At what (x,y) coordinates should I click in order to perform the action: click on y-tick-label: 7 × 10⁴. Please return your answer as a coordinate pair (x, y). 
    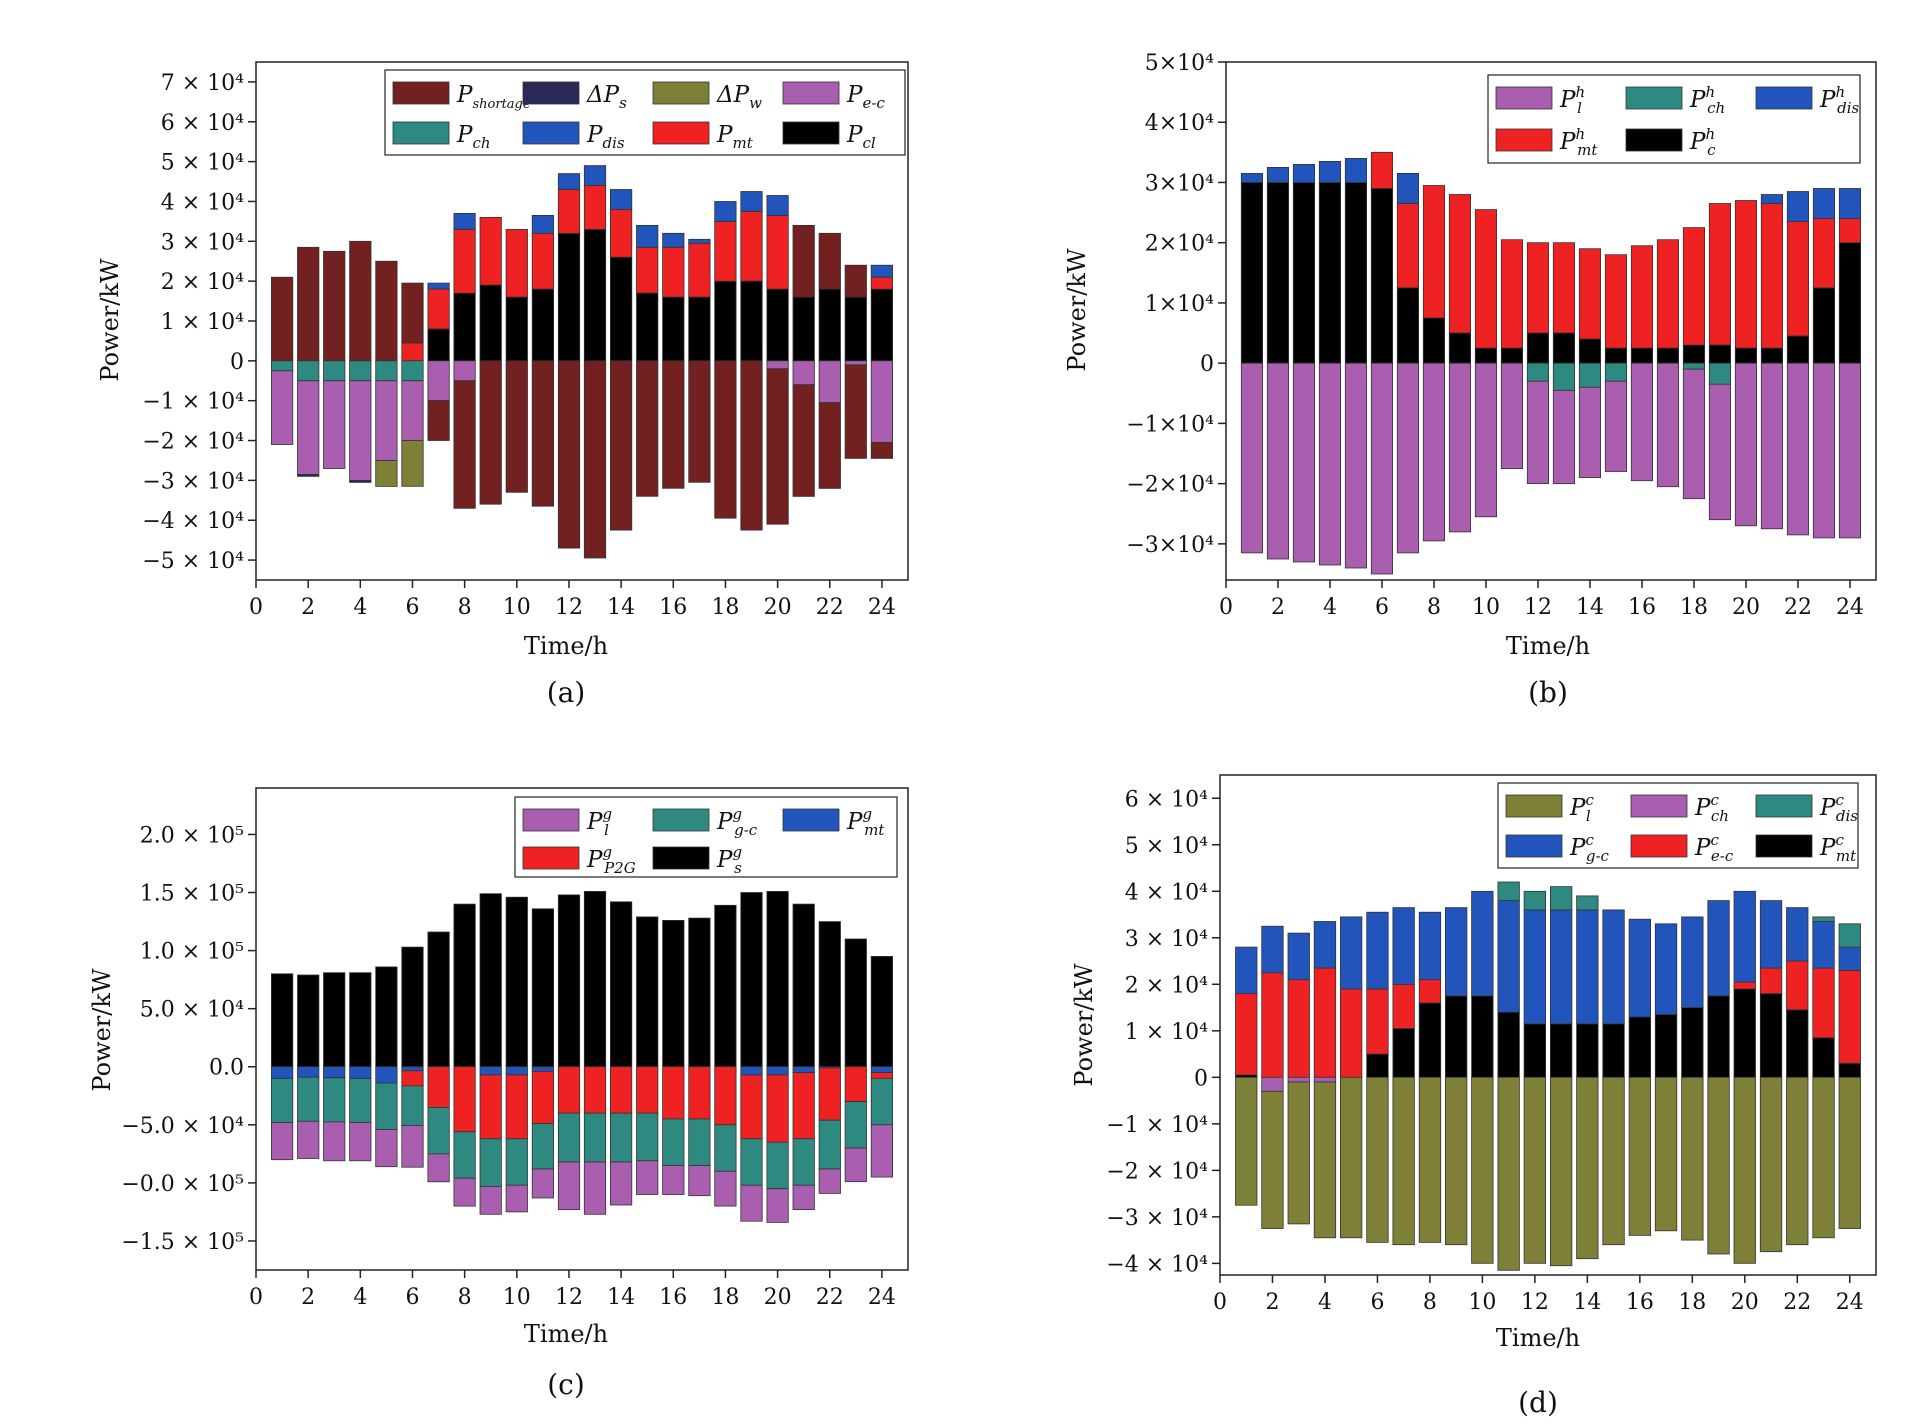
    Looking at the image, I should click on (202, 83).